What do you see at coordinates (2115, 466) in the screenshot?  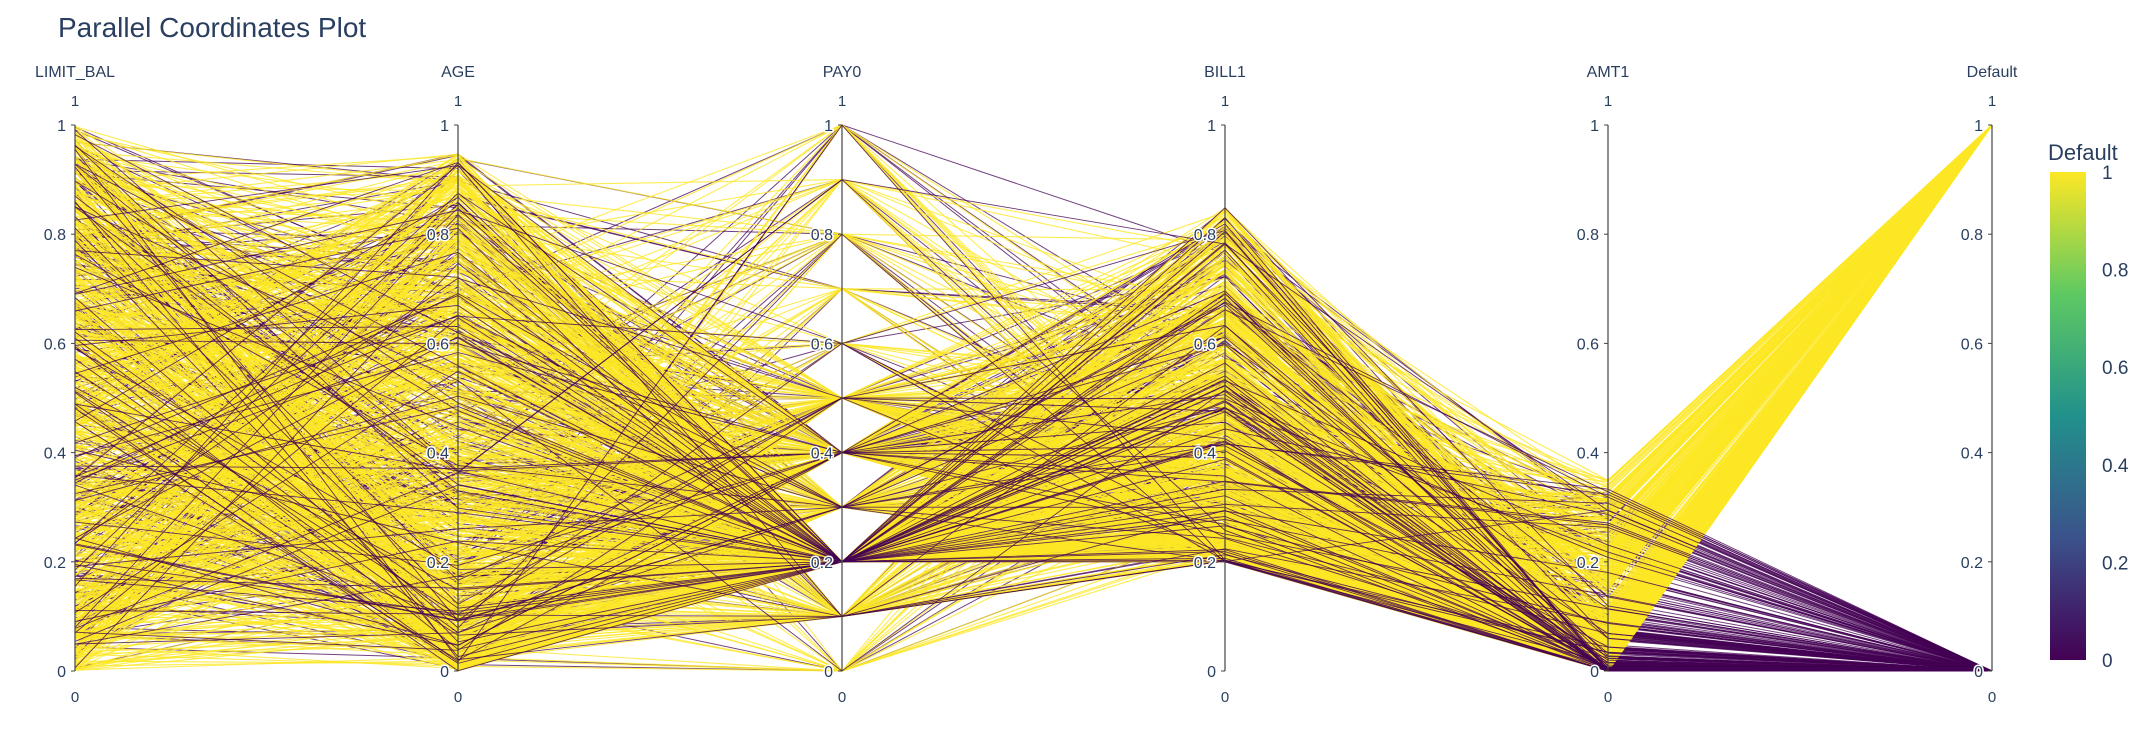 I see `colorbar-tick-label: 0.4` at bounding box center [2115, 466].